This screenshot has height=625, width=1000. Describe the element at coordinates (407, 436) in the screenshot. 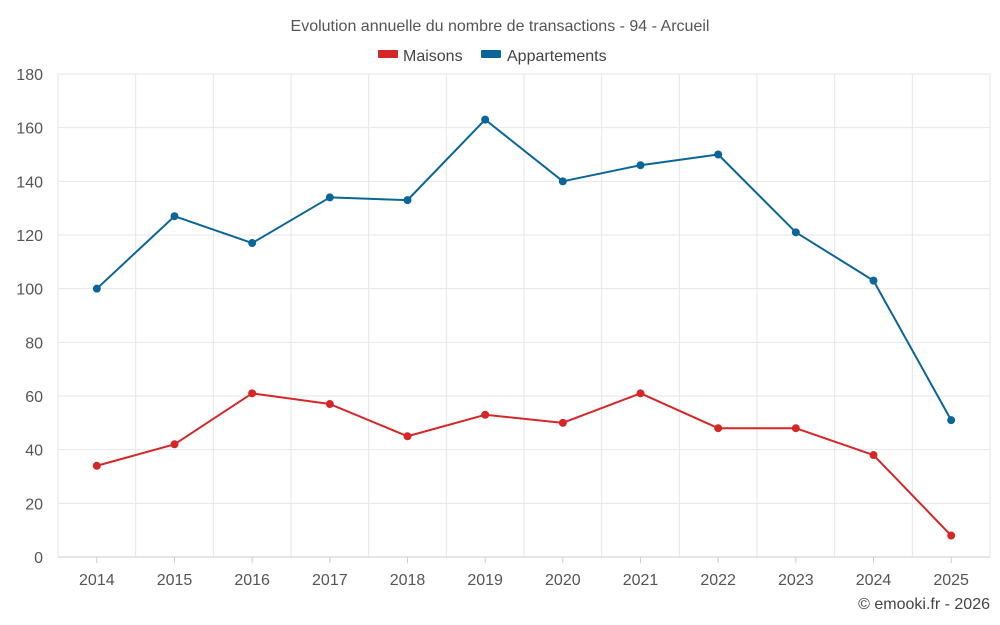

I see `data-point-maisons-2018` at that location.